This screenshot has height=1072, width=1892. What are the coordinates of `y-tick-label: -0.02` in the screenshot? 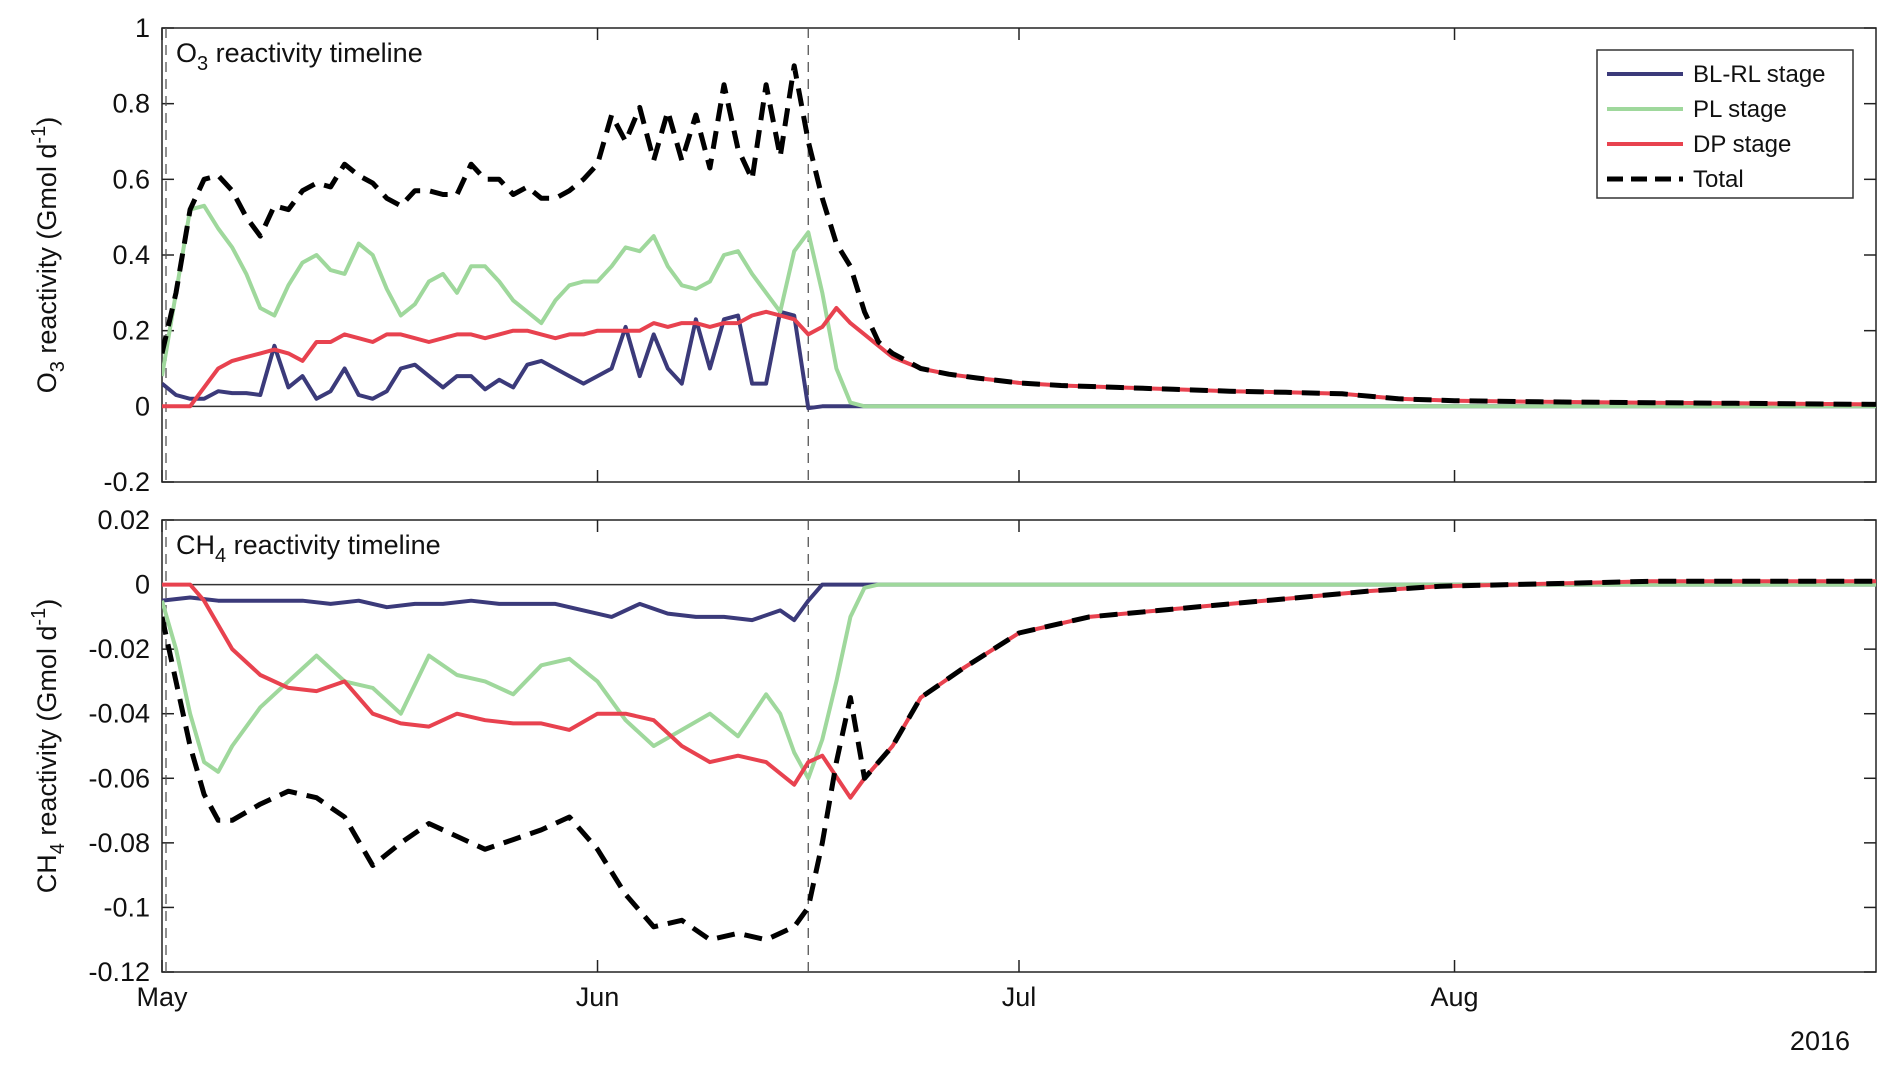 It's located at (119, 649).